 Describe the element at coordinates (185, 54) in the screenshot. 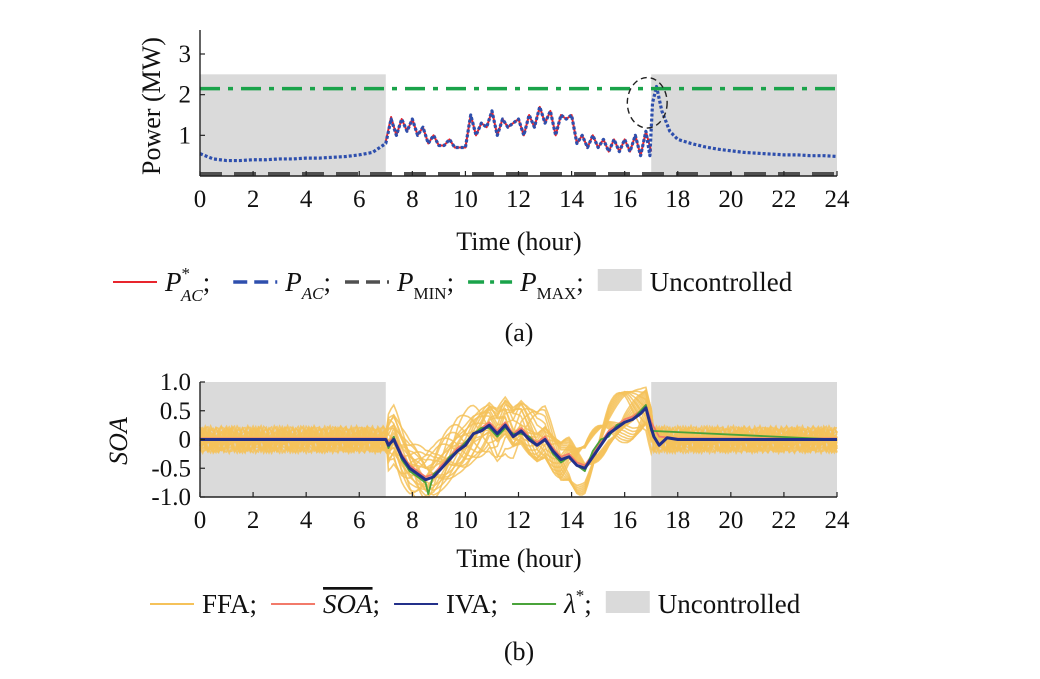

I see `y-tick-label: 3` at that location.